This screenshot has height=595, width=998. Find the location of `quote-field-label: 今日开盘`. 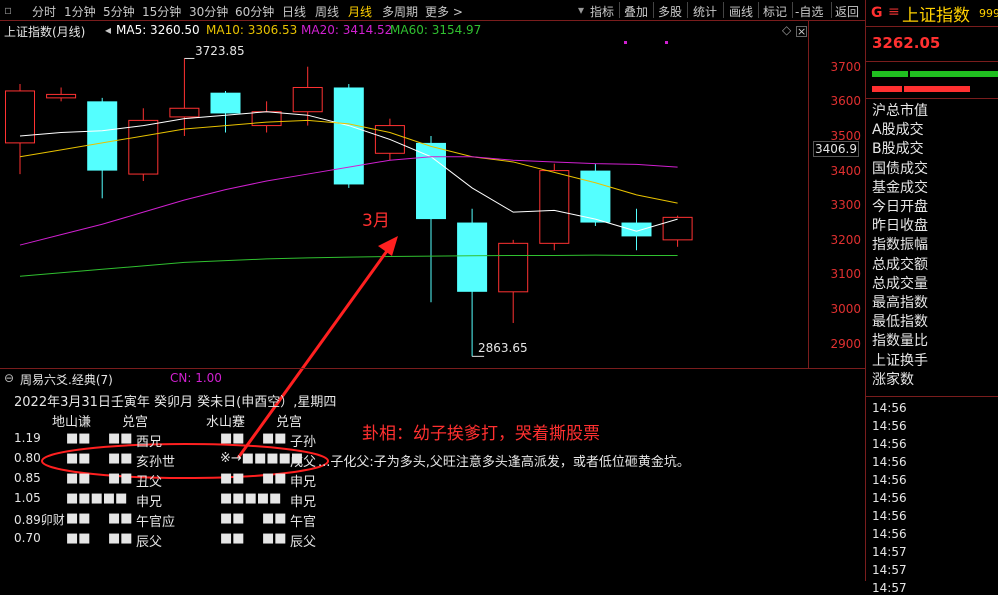

quote-field-label: 今日开盘 is located at coordinates (900, 207).